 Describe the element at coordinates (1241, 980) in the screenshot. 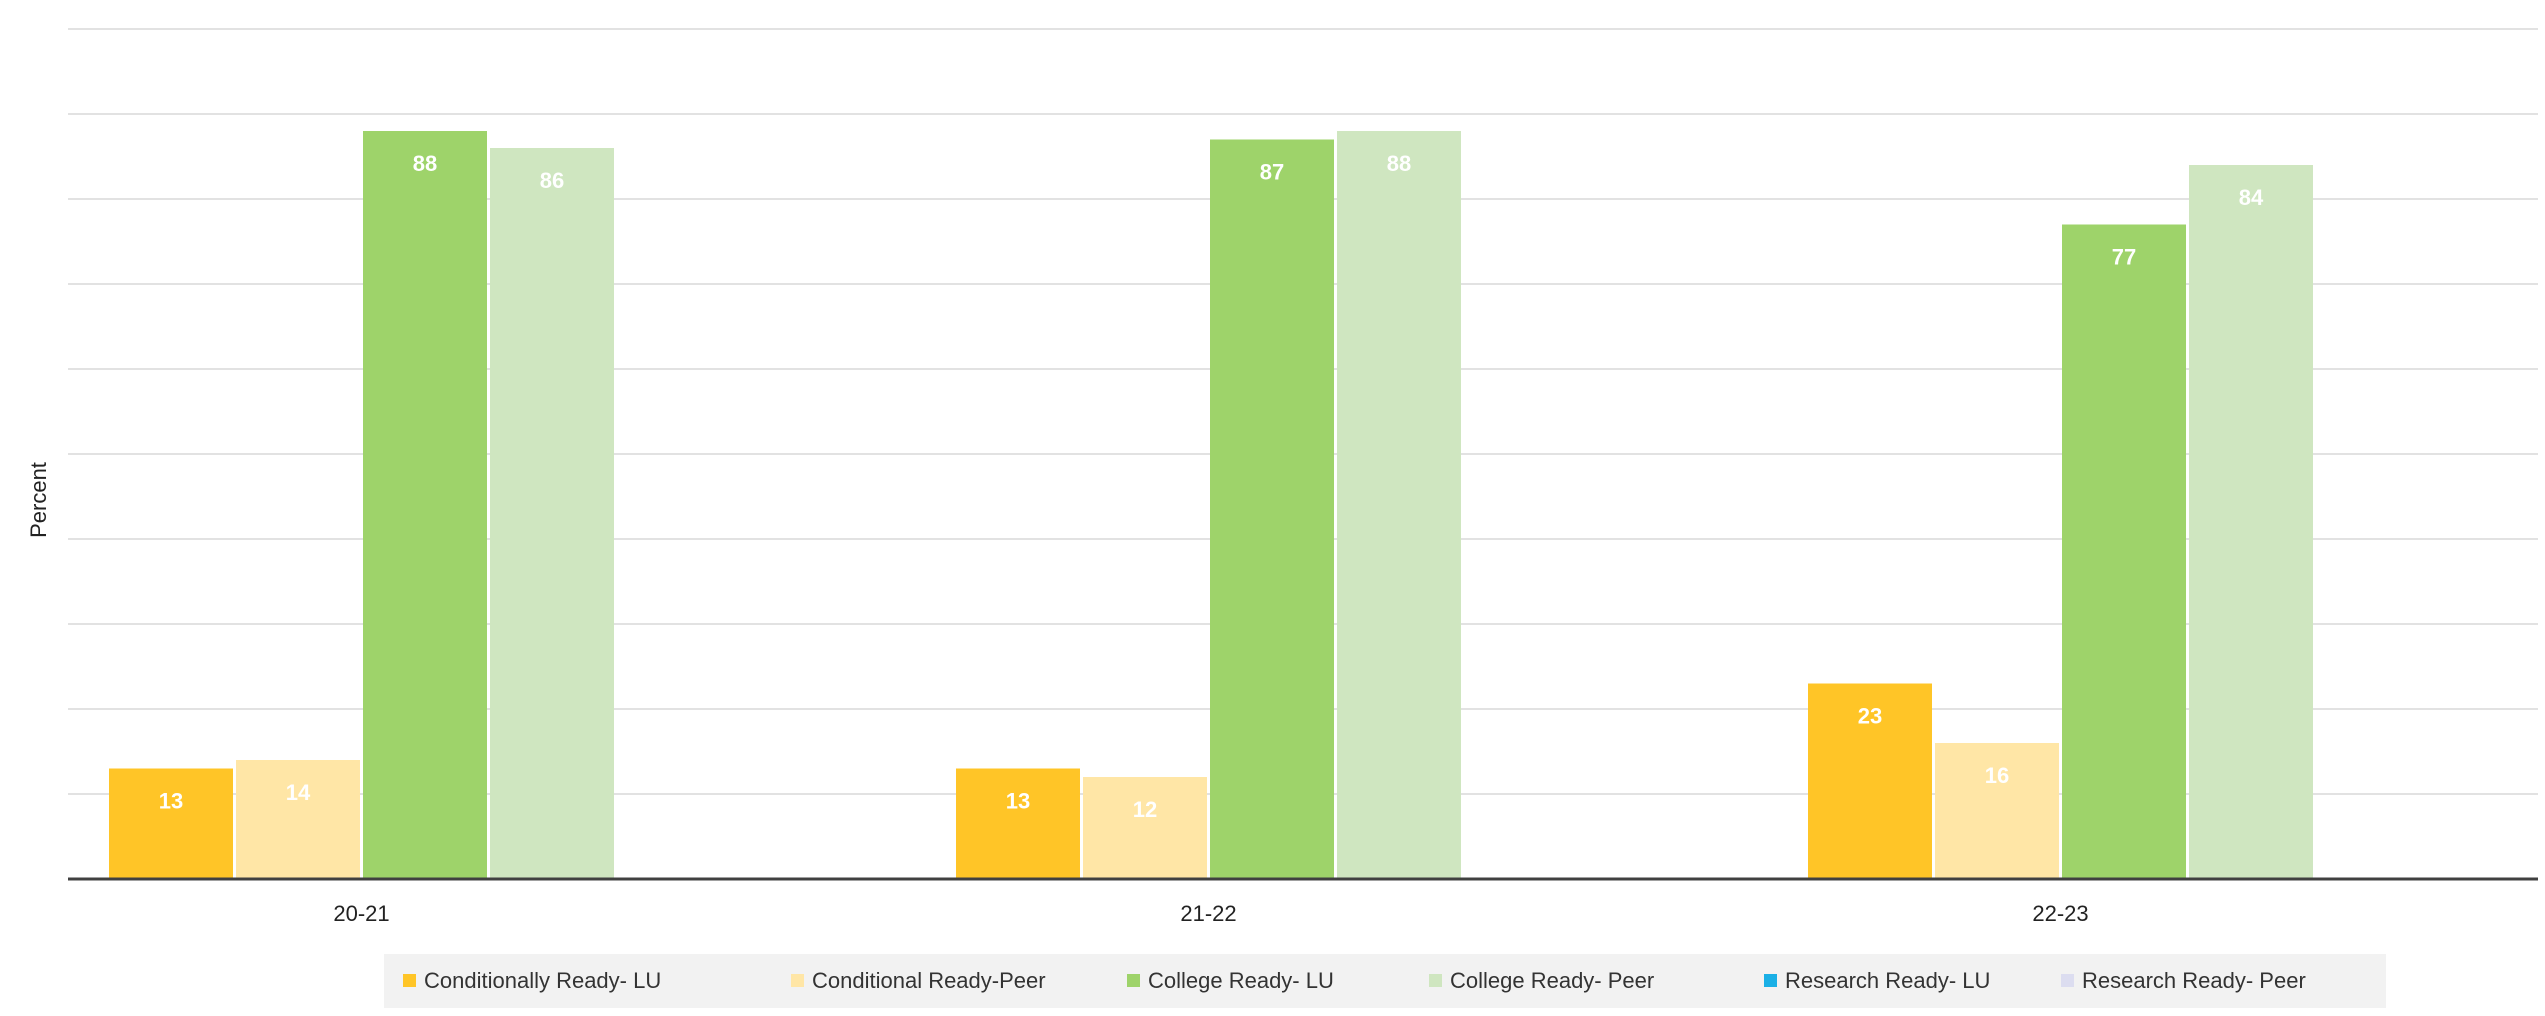

I see `legend-label: College Ready- LU` at that location.